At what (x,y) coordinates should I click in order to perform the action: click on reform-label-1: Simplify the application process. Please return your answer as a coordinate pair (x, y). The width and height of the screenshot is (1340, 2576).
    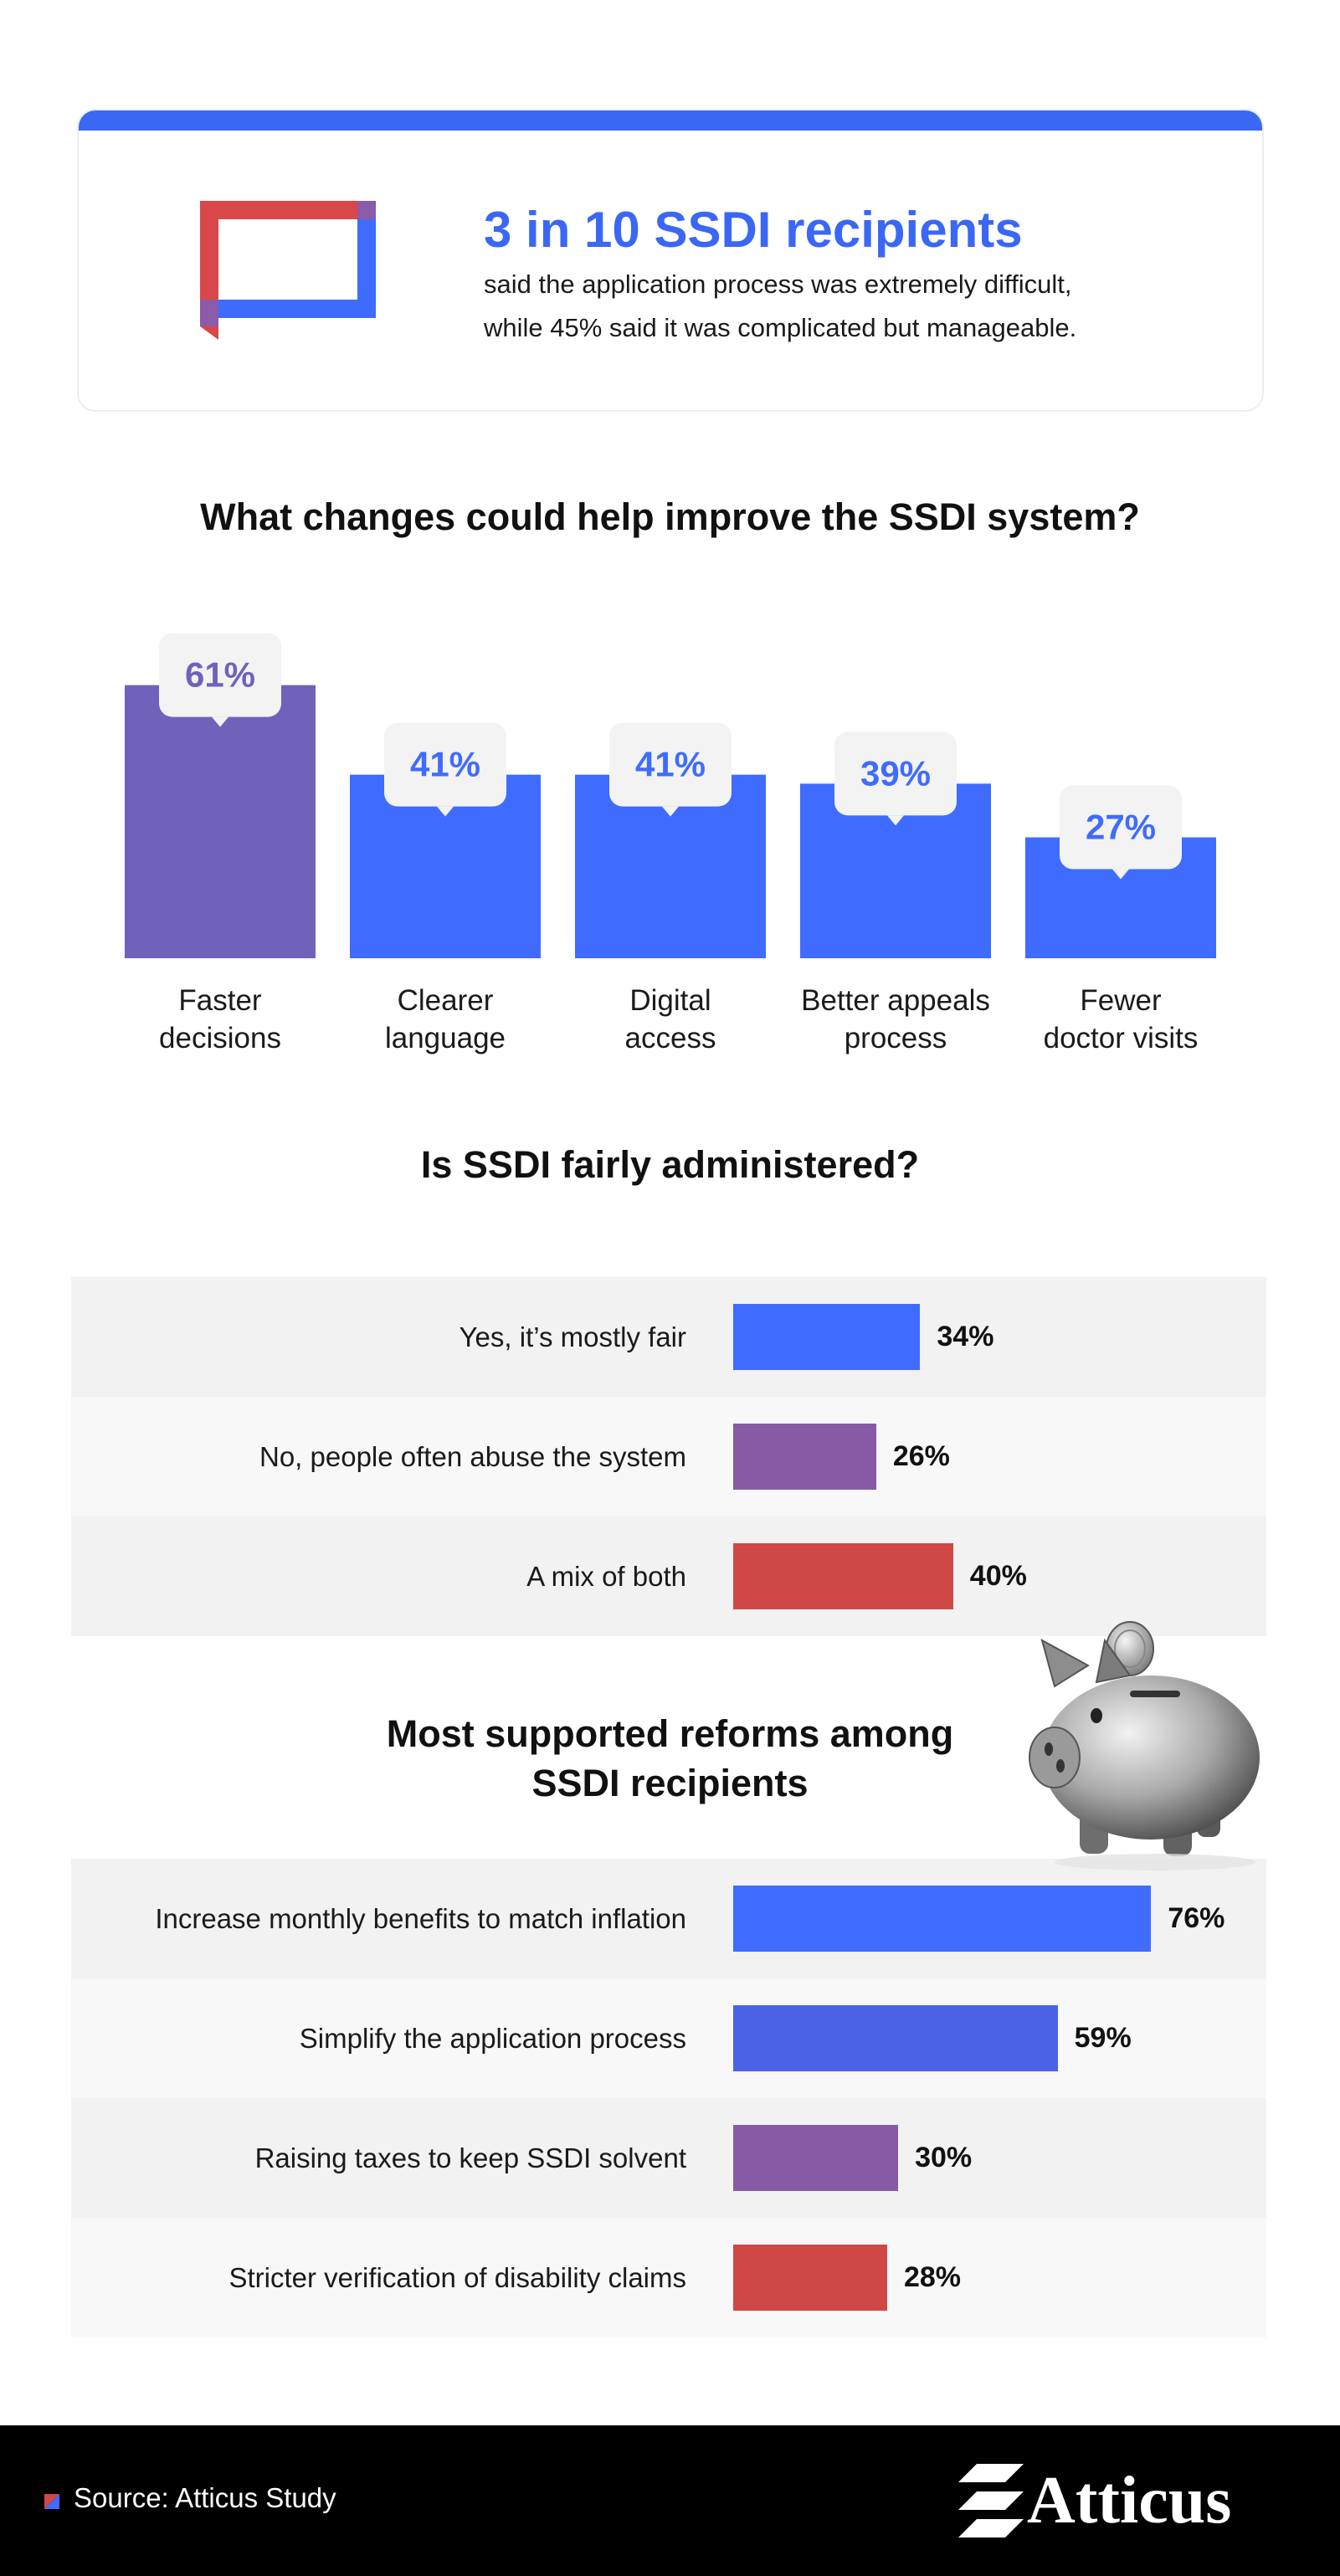
    Looking at the image, I should click on (493, 2038).